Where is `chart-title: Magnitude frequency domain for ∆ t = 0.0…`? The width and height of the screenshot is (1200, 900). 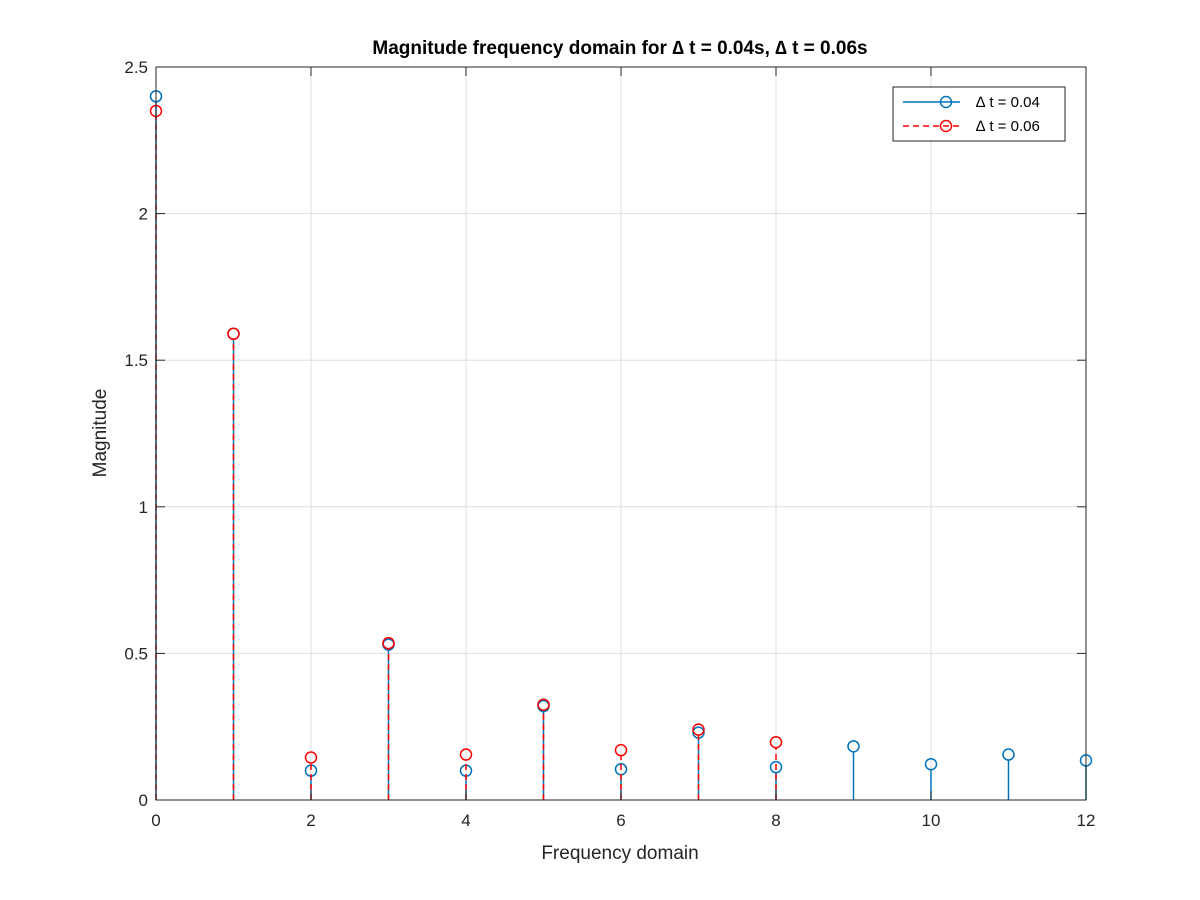
chart-title: Magnitude frequency domain for ∆ t = 0.0… is located at coordinates (619, 48).